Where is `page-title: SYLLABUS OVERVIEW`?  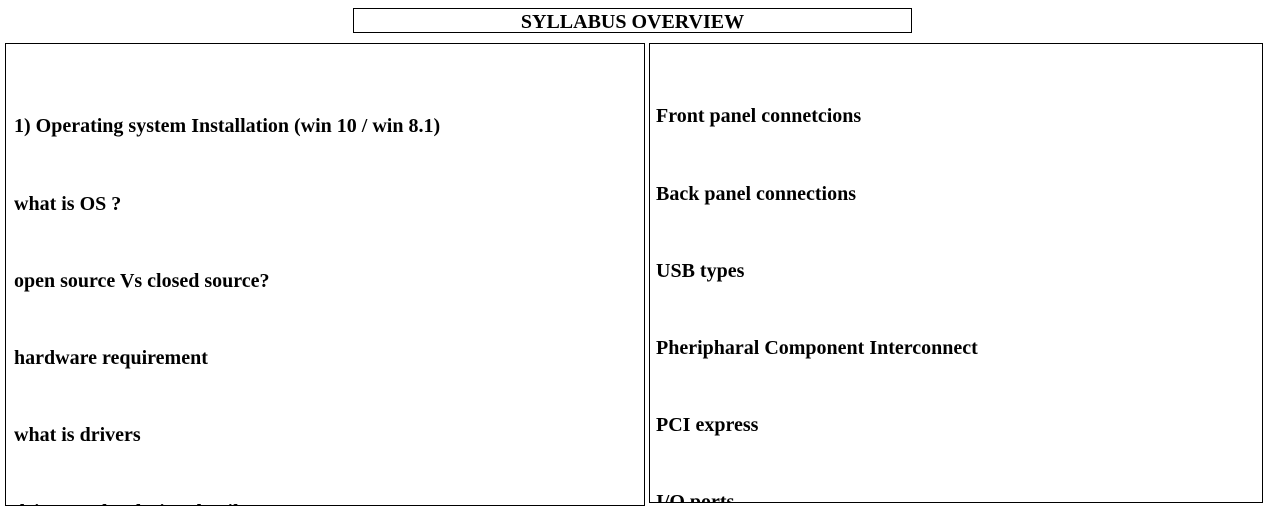
page-title: SYLLABUS OVERVIEW is located at coordinates (632, 20).